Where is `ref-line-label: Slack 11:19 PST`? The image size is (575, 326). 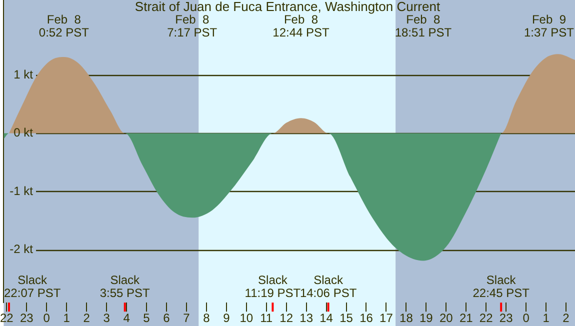 ref-line-label: Slack 11:19 PST is located at coordinates (273, 286).